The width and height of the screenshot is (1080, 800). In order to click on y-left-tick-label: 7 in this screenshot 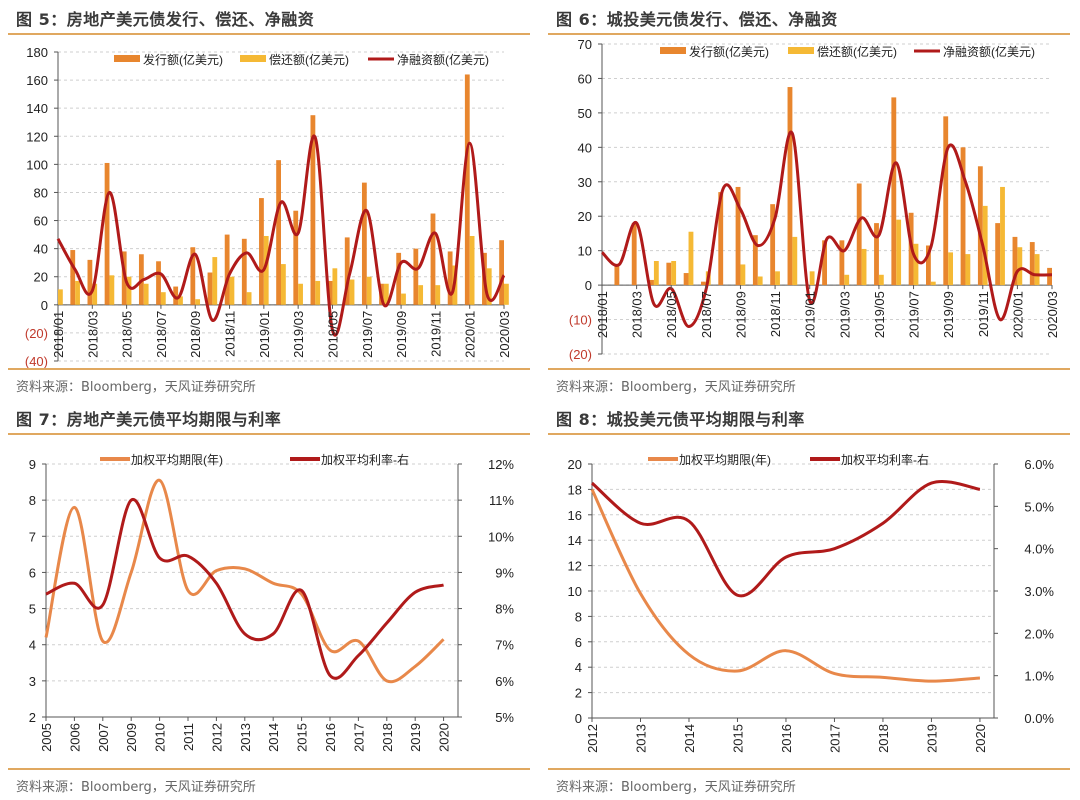, I will do `click(32, 536)`.